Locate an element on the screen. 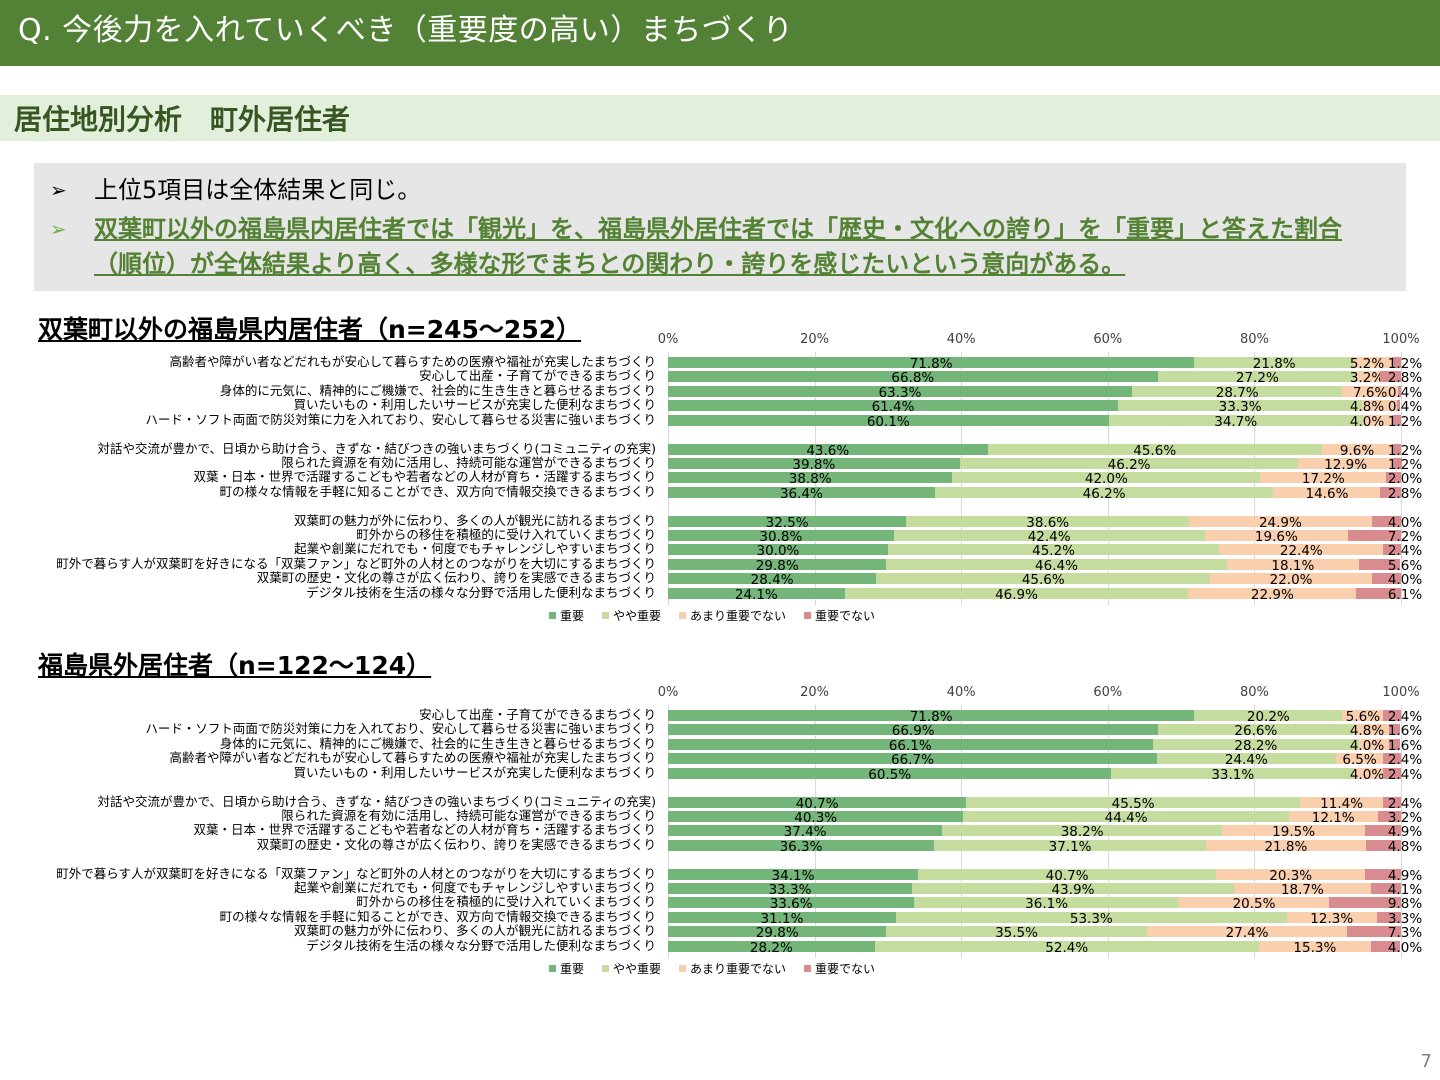 The height and width of the screenshot is (1080, 1440). legend-swatch-somewhat-important is located at coordinates (606, 615).